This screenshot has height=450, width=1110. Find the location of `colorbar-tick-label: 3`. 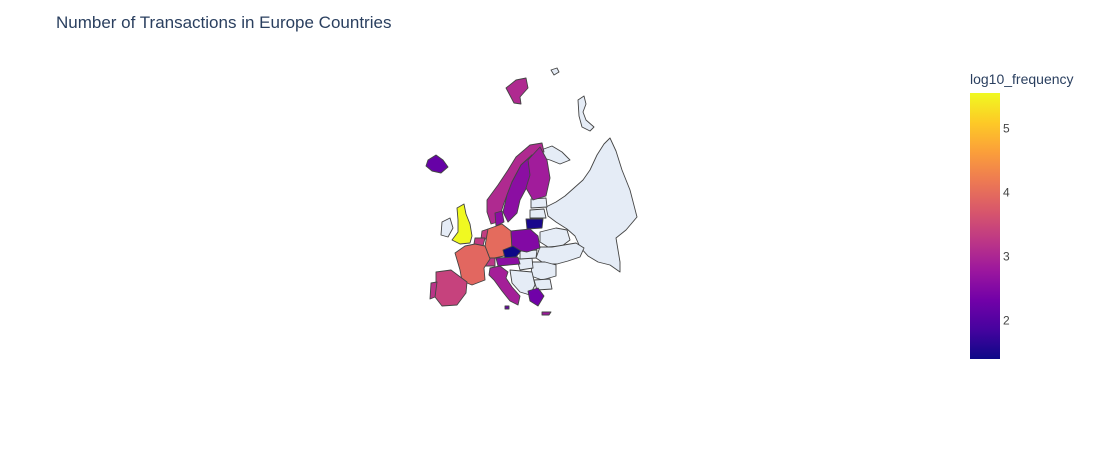

colorbar-tick-label: 3 is located at coordinates (1006, 256).